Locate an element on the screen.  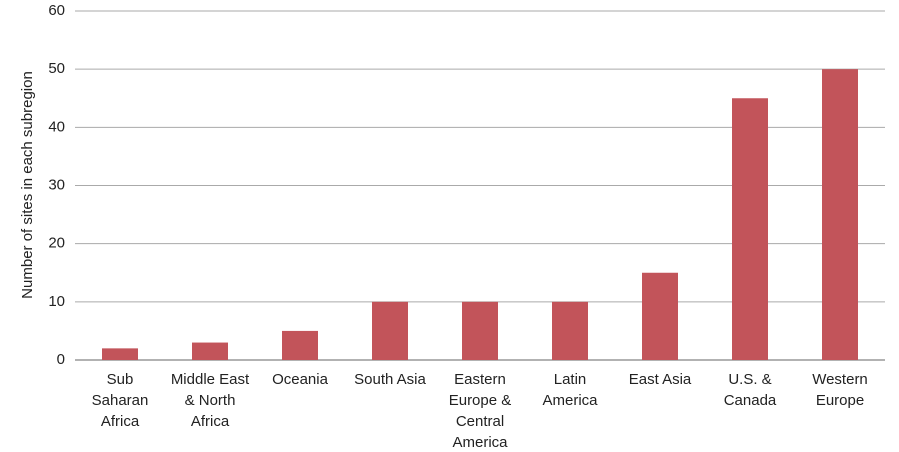
y-tick-label: 20 is located at coordinates (56, 243).